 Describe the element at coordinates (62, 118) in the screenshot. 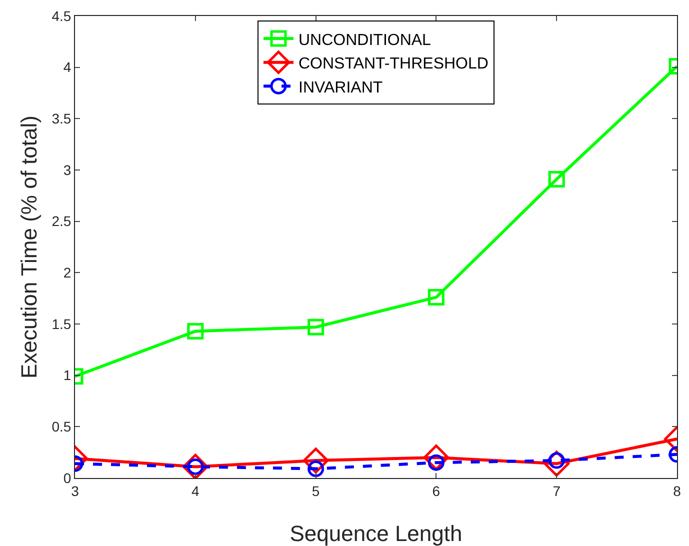

I see `y-tick-label: 3.5` at that location.